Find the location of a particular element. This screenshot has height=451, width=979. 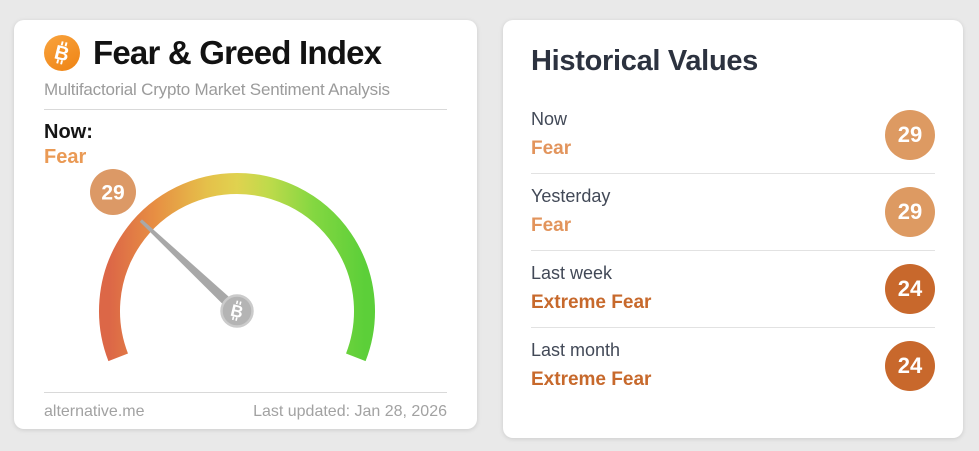

gauge-value: 29 is located at coordinates (112, 193).